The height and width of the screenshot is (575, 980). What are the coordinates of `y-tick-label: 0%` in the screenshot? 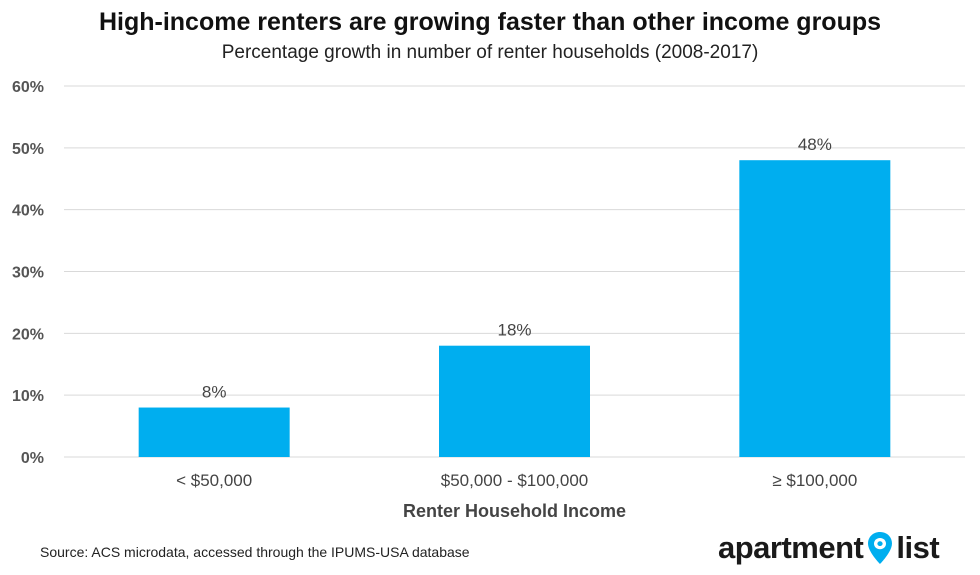 It's located at (32, 458).